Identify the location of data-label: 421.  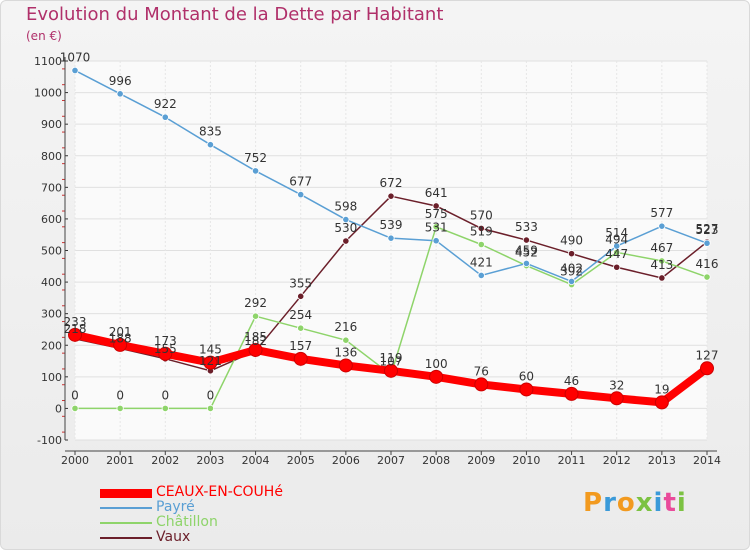
(481, 262).